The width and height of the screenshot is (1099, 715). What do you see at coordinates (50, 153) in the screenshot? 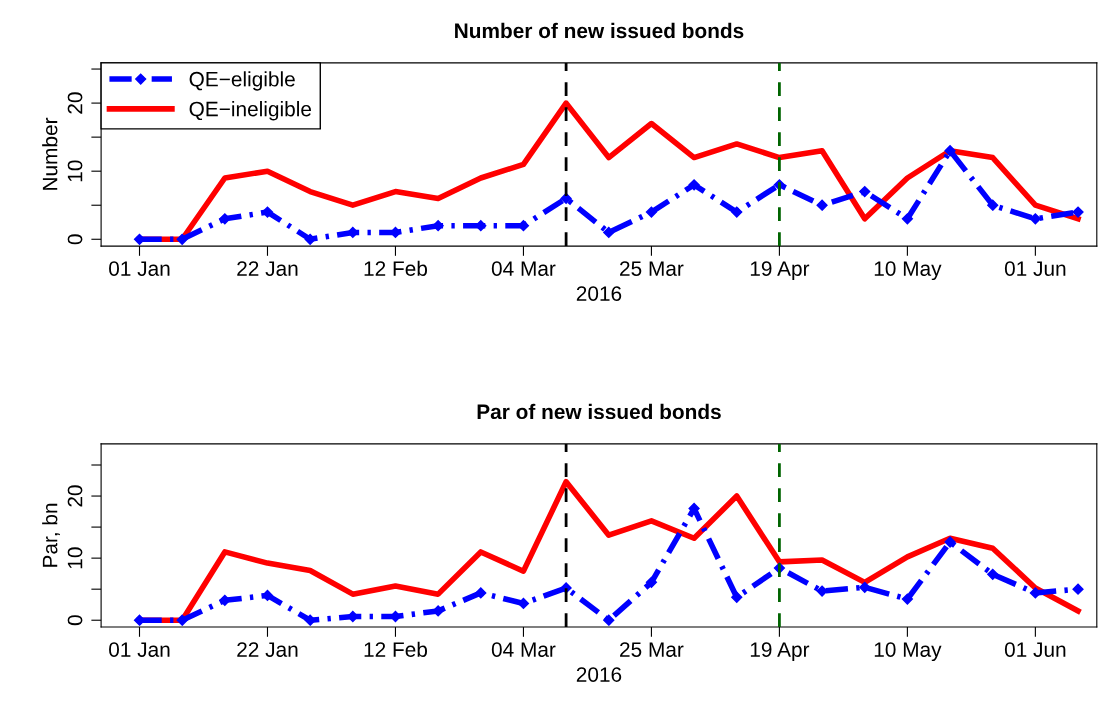
I see `y-axis-title: Number` at bounding box center [50, 153].